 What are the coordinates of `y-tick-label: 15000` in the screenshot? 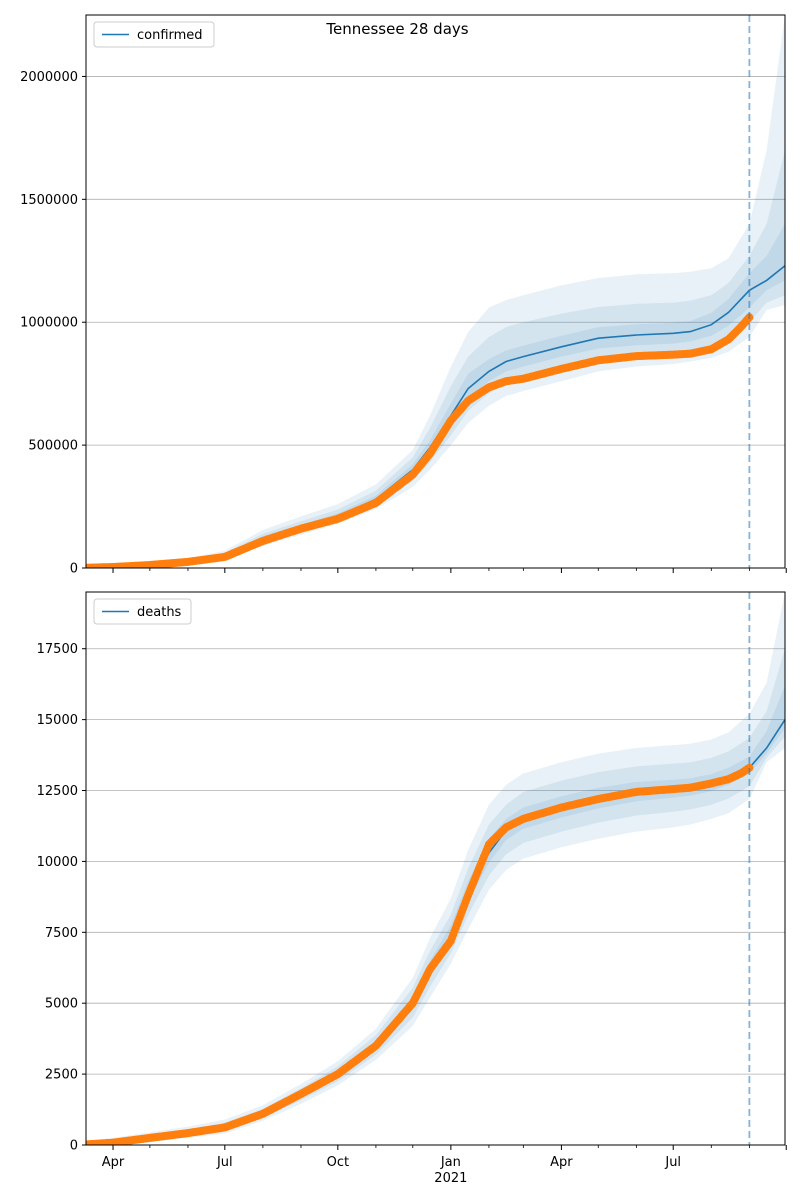 It's located at (57, 720).